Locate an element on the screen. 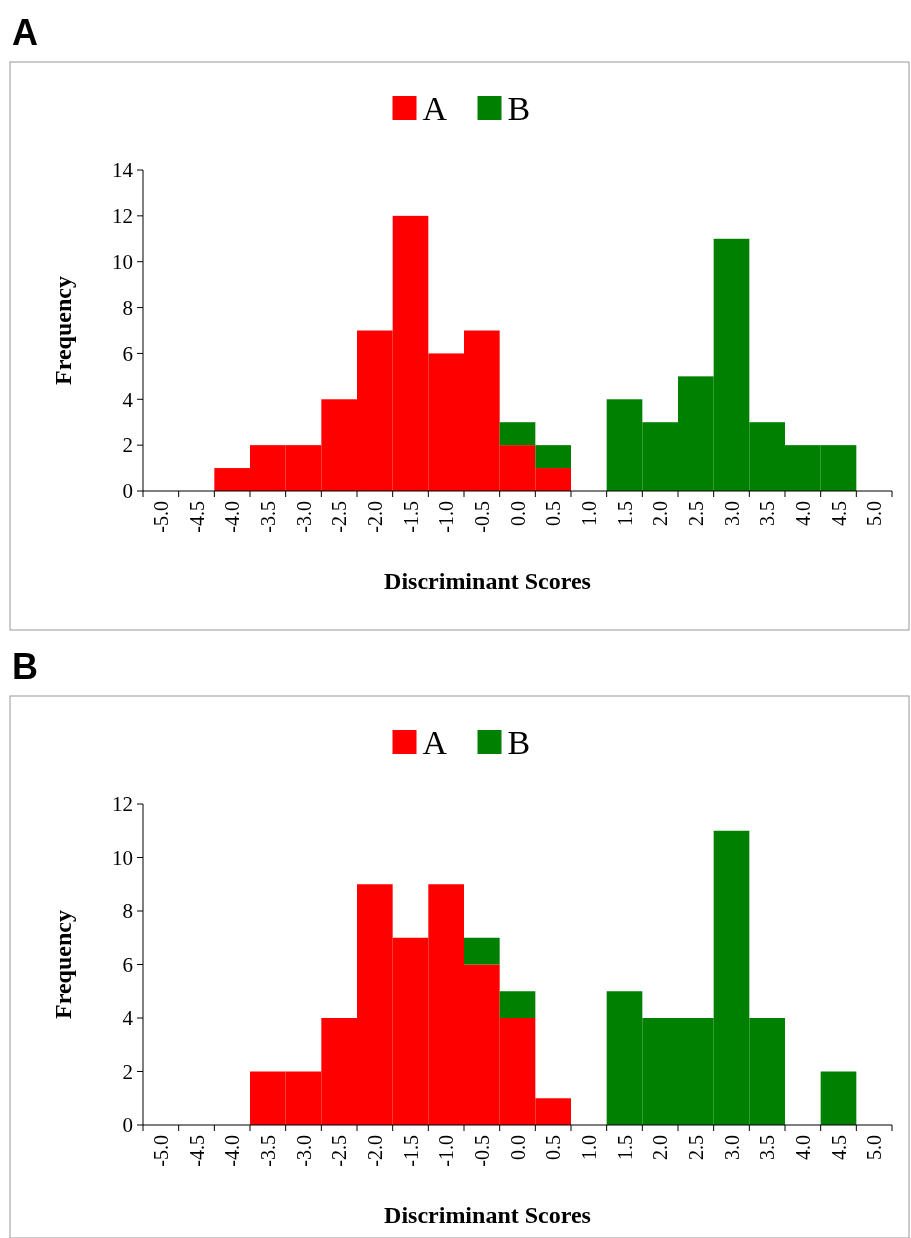 The width and height of the screenshot is (911, 1238). y-tick-label: 14 is located at coordinates (123, 170).